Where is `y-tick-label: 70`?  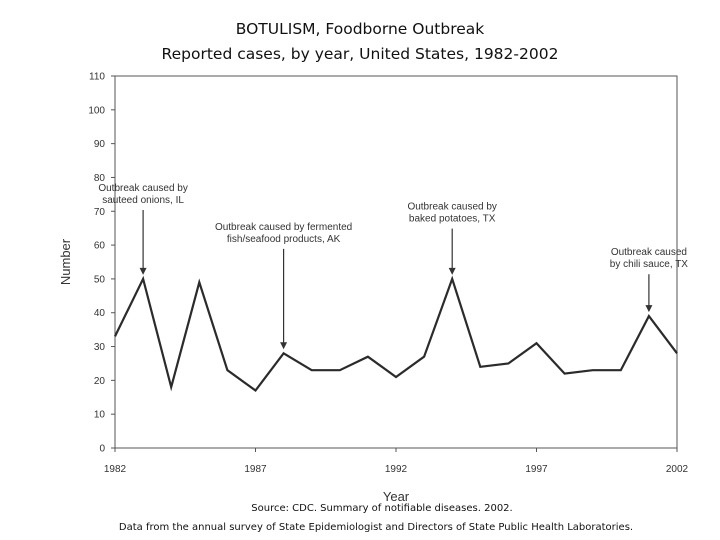
y-tick-label: 70 is located at coordinates (100, 212).